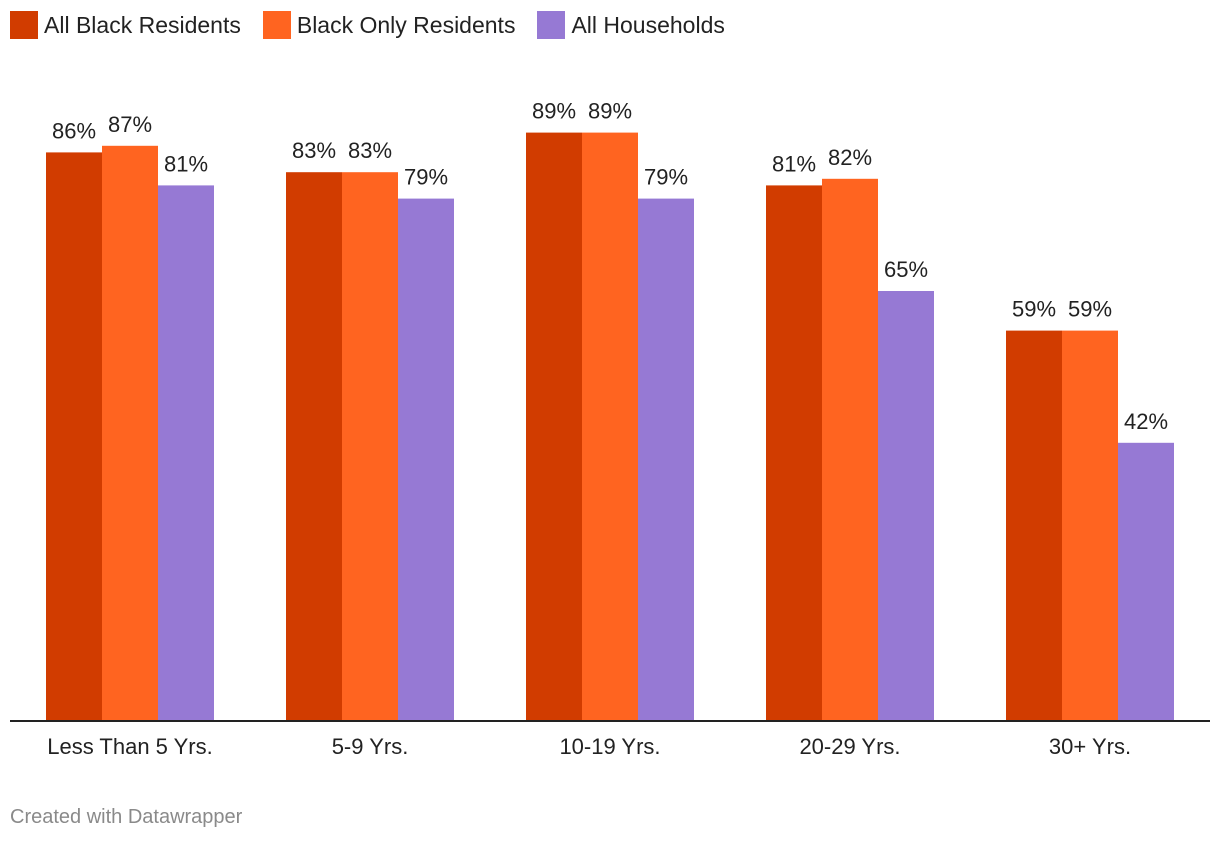 Image resolution: width=1220 pixels, height=844 pixels. I want to click on legend-label-all-black-residents: All Black Residents, so click(142, 25).